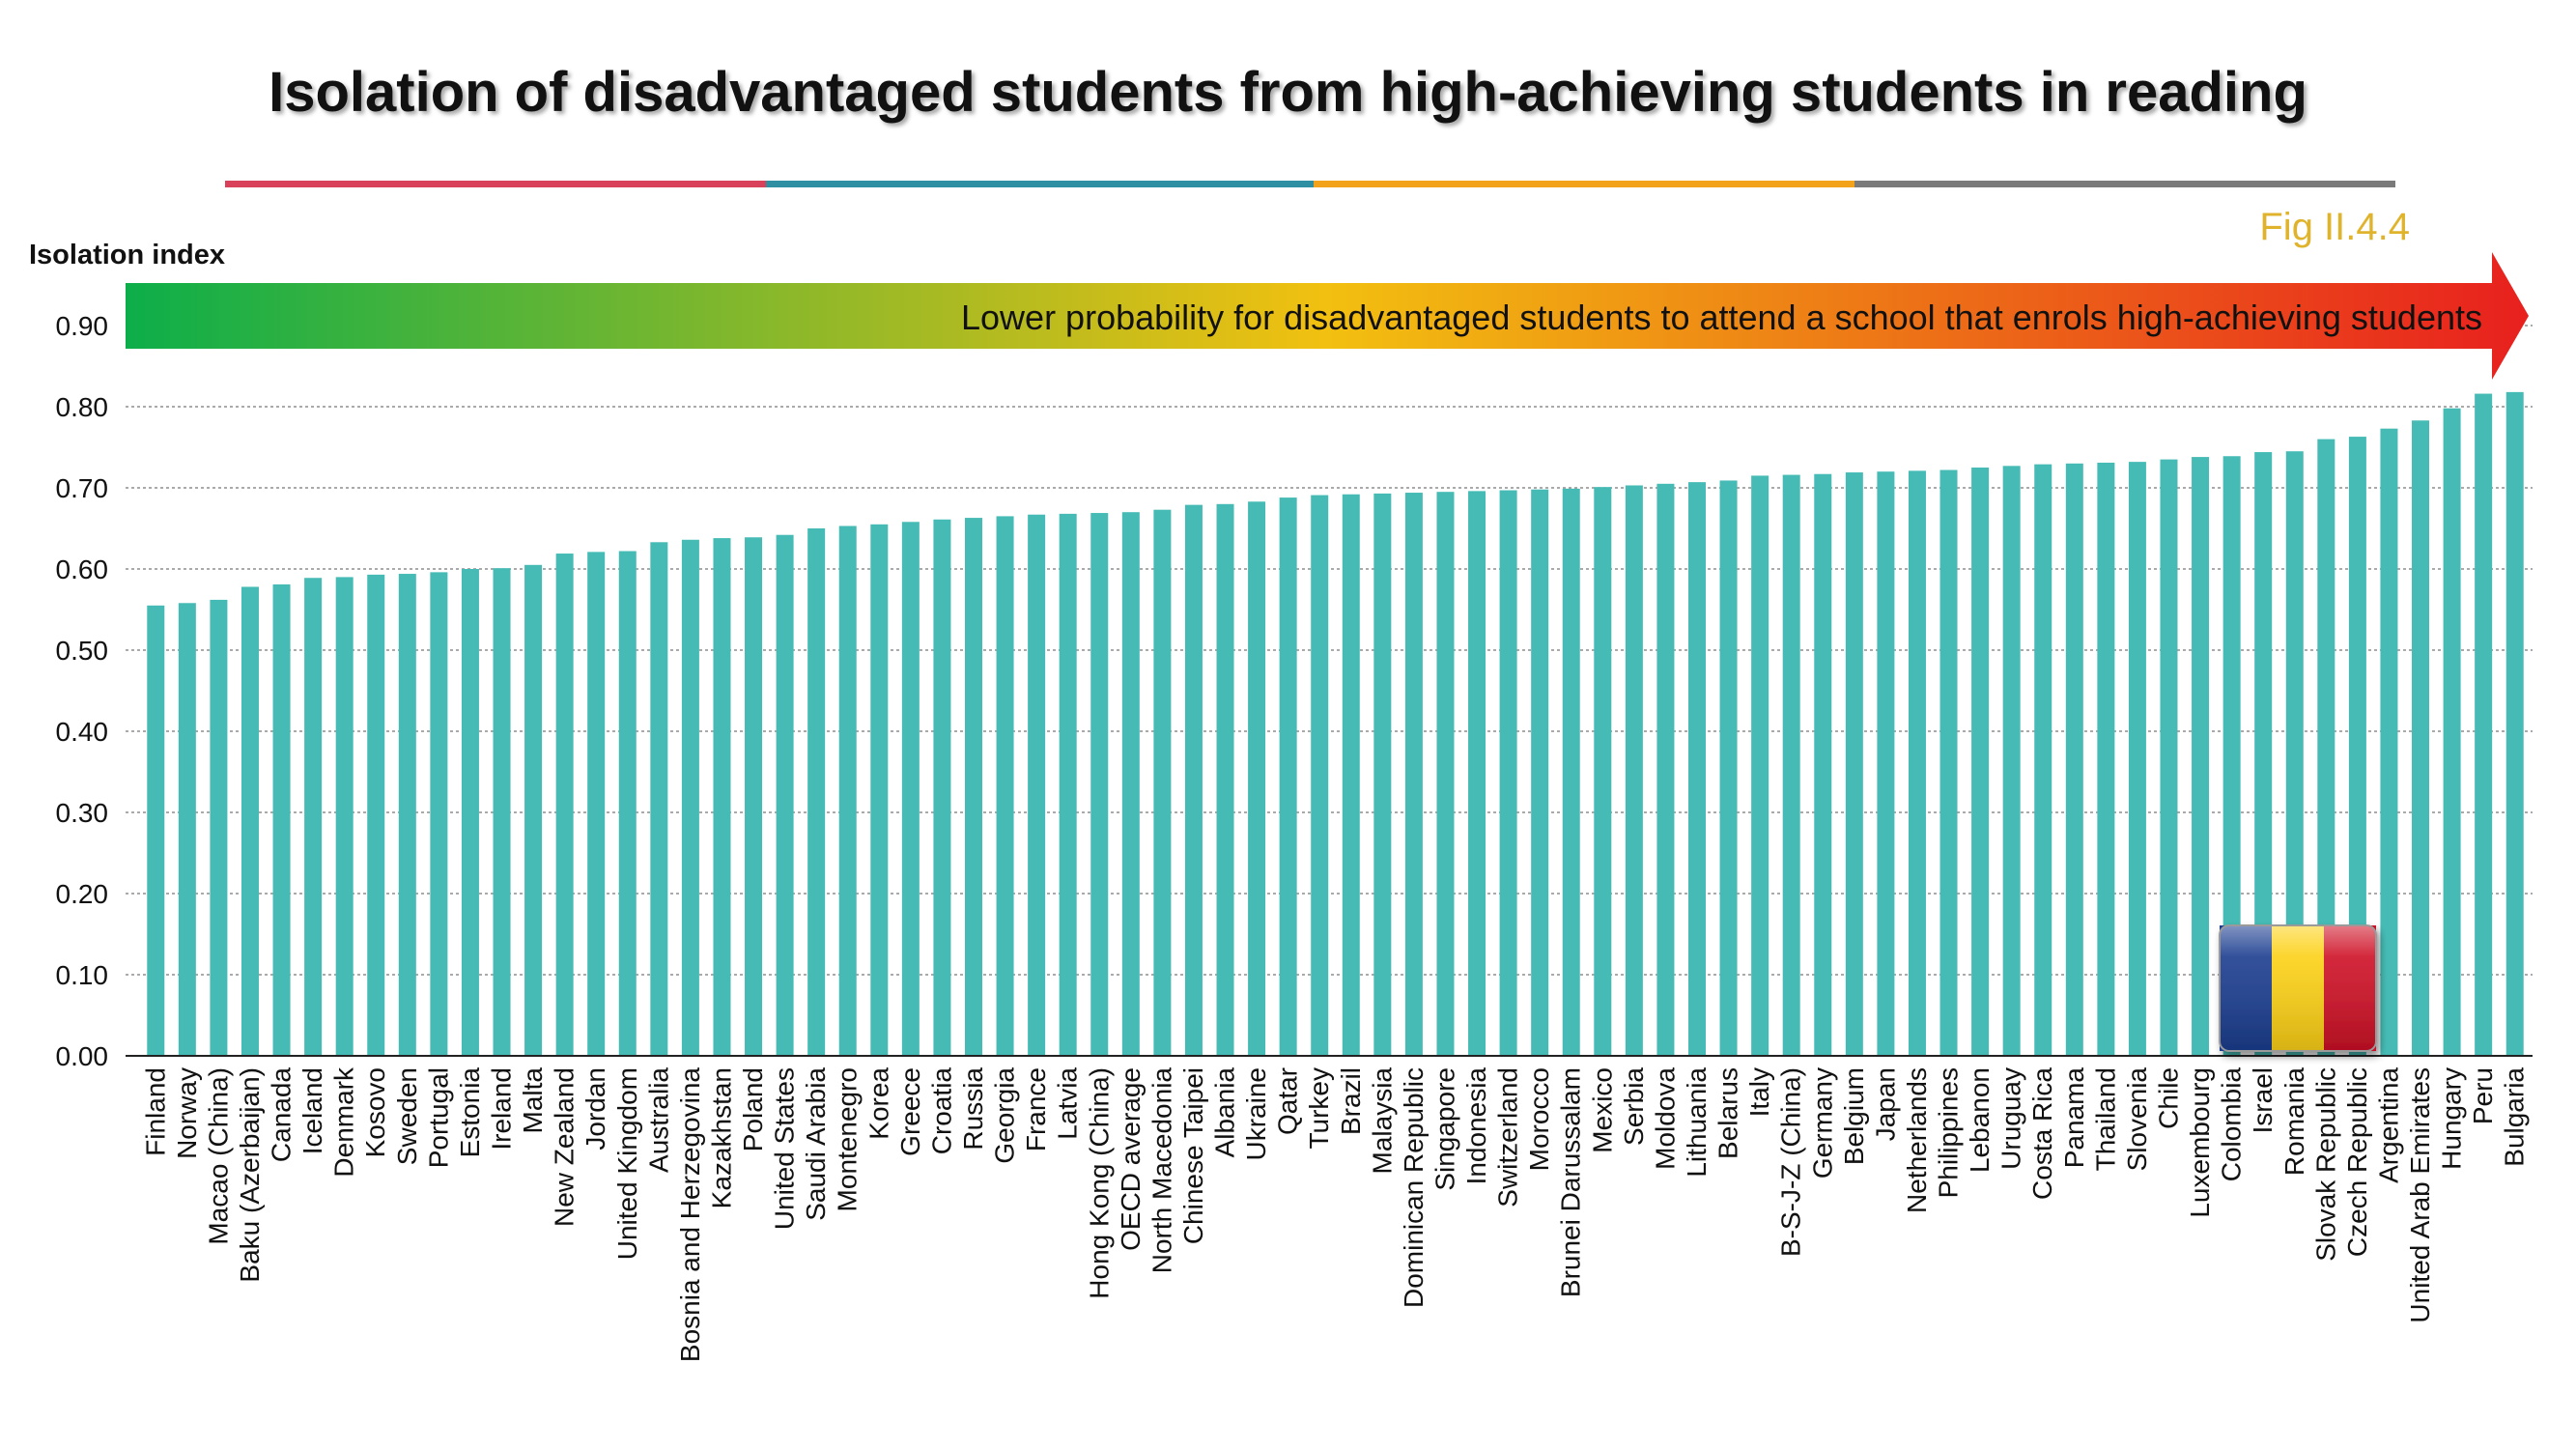 This screenshot has height=1449, width=2576. I want to click on category-label: Luxembourg, so click(2200, 1142).